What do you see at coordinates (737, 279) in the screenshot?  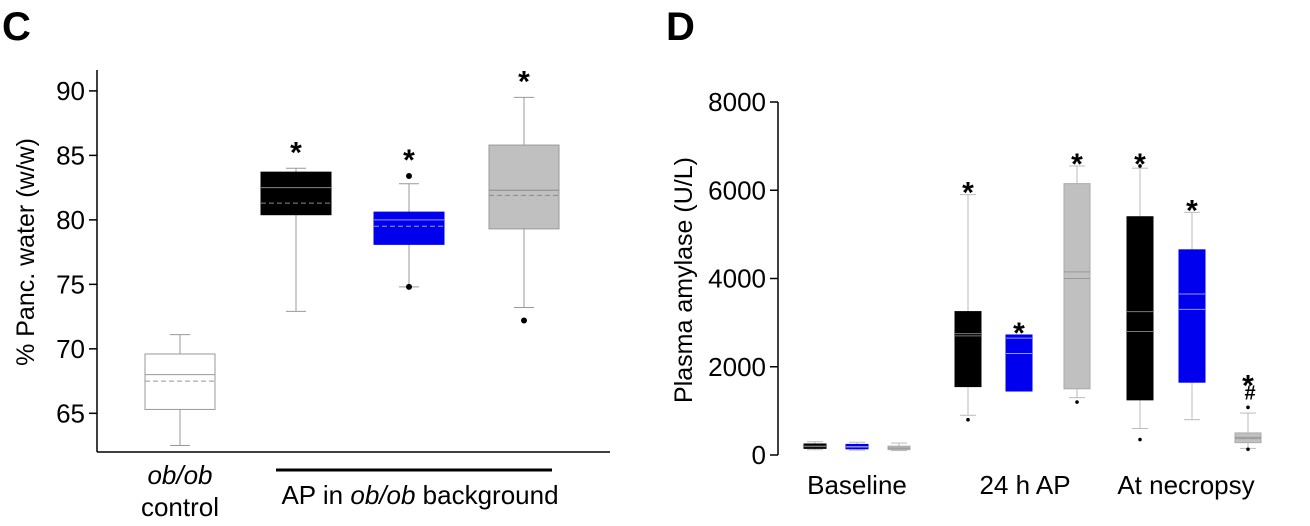 I see `y-tick-label-d: 4000` at bounding box center [737, 279].